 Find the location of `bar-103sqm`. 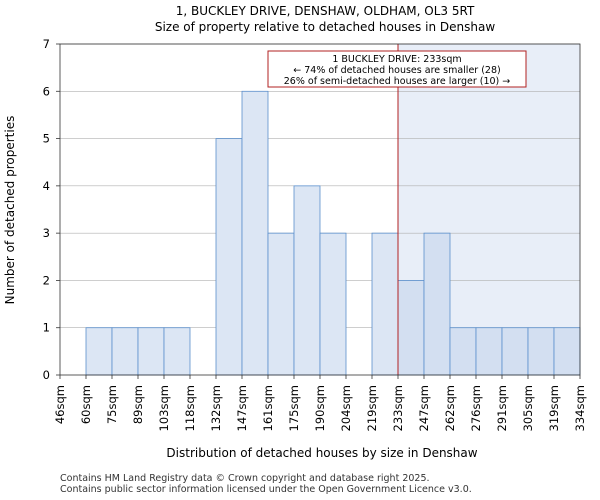

bar-103sqm is located at coordinates (177, 351).